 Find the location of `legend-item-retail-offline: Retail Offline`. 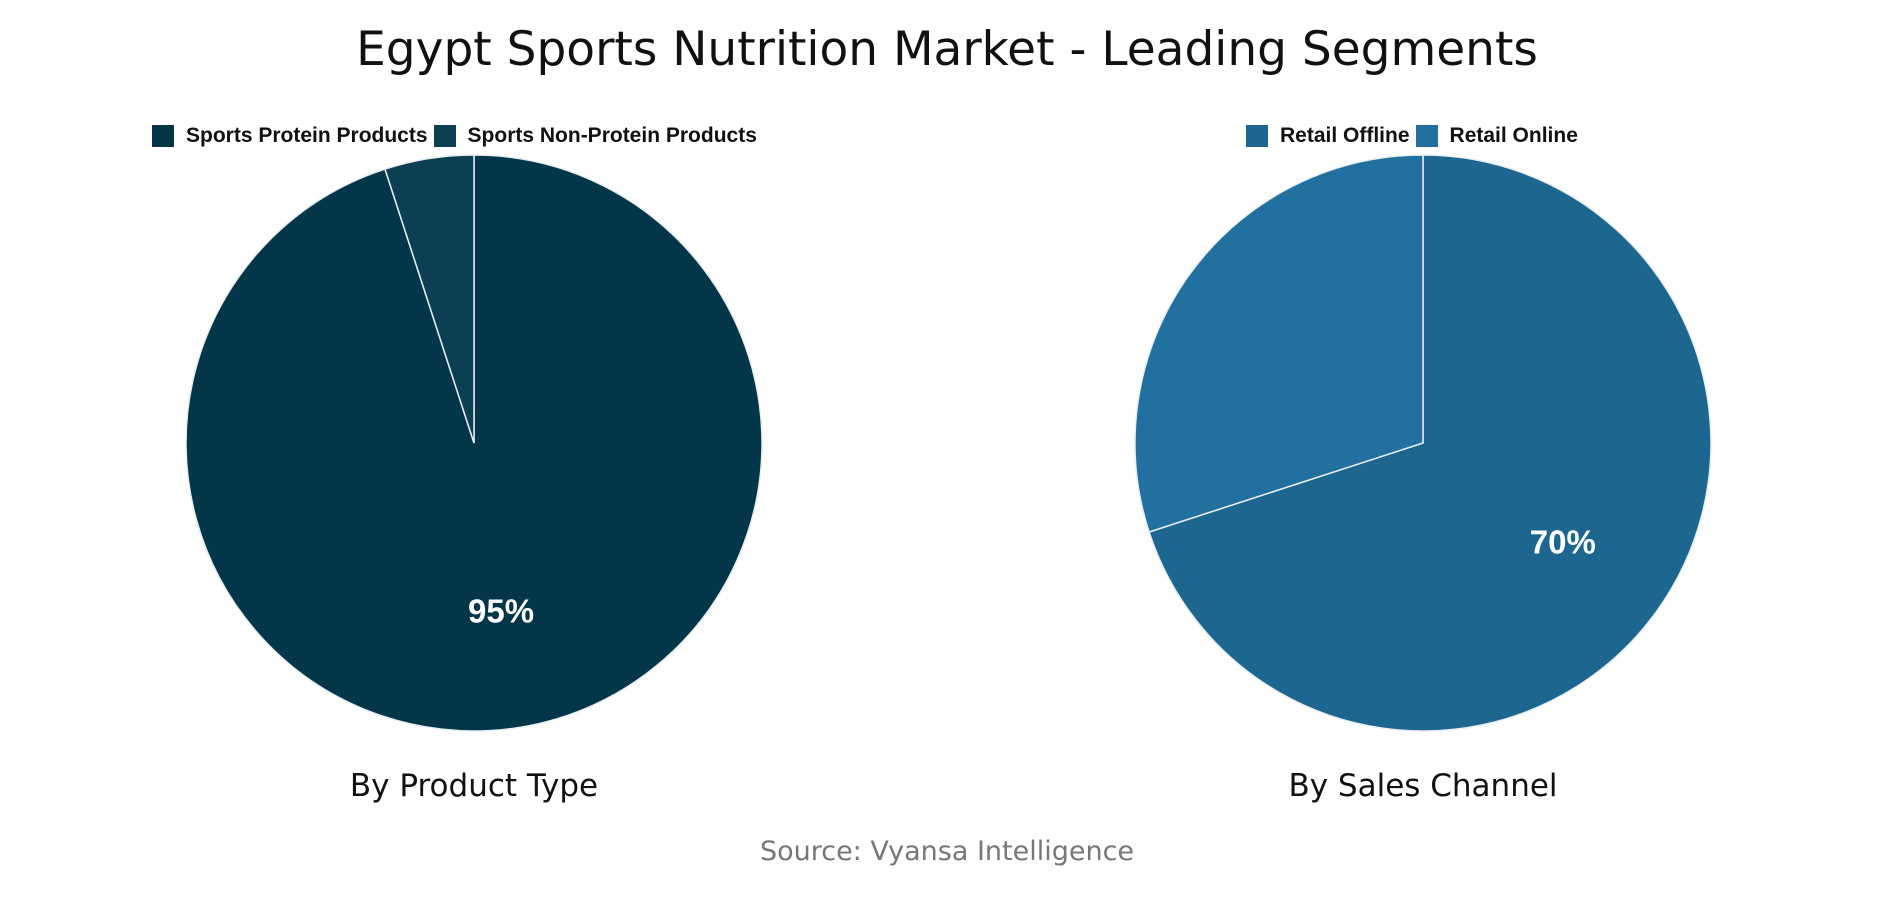

legend-item-retail-offline: Retail Offline is located at coordinates (1328, 136).